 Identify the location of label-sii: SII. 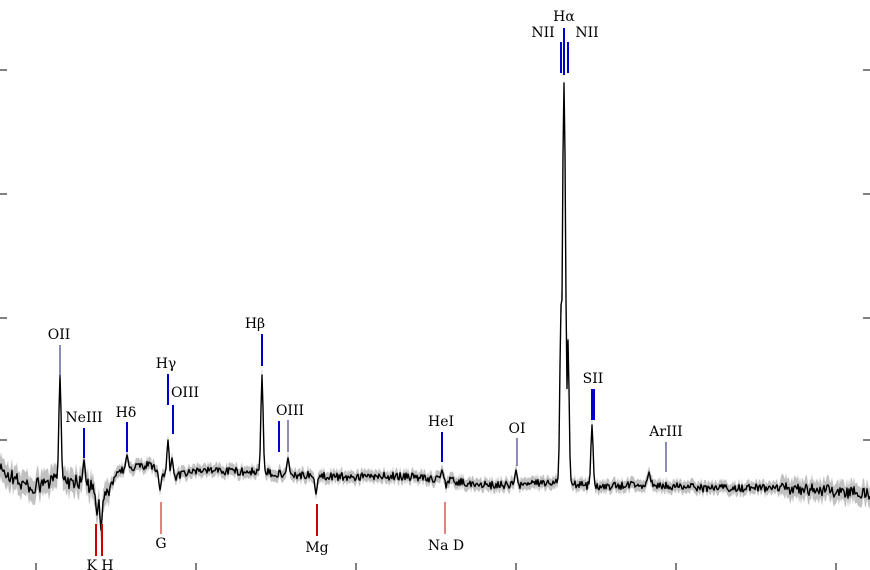
(593, 379).